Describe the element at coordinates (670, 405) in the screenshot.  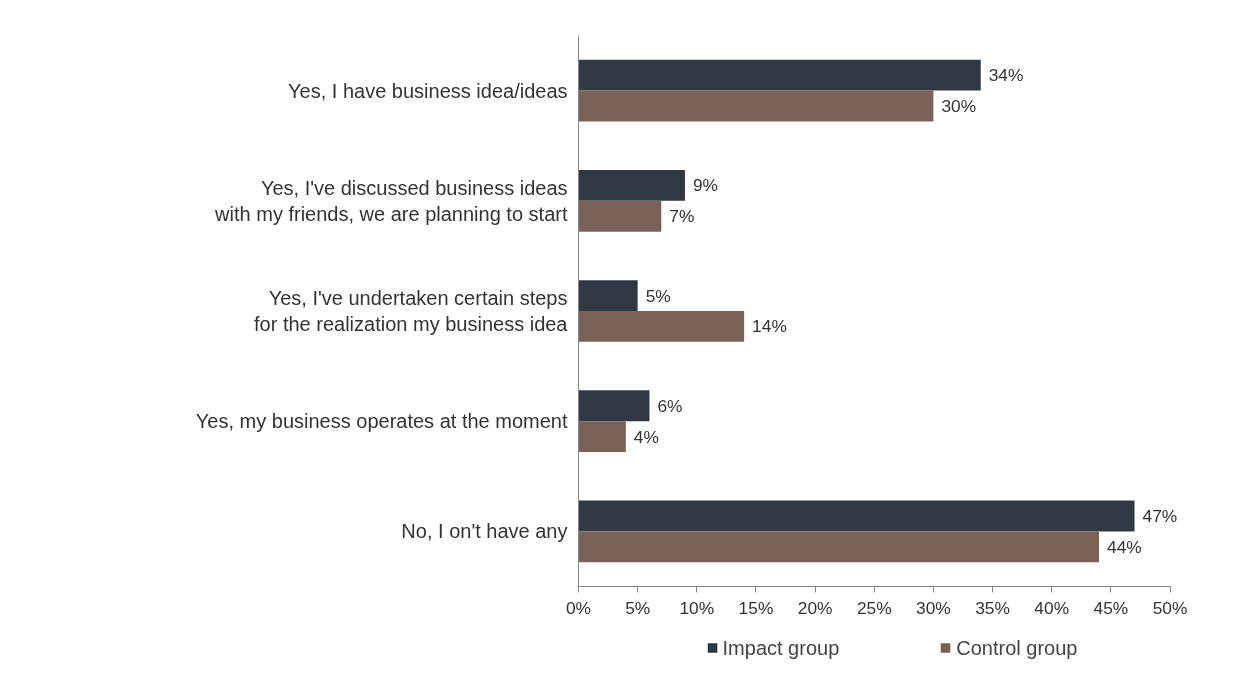
I see `data-label: 6%` at that location.